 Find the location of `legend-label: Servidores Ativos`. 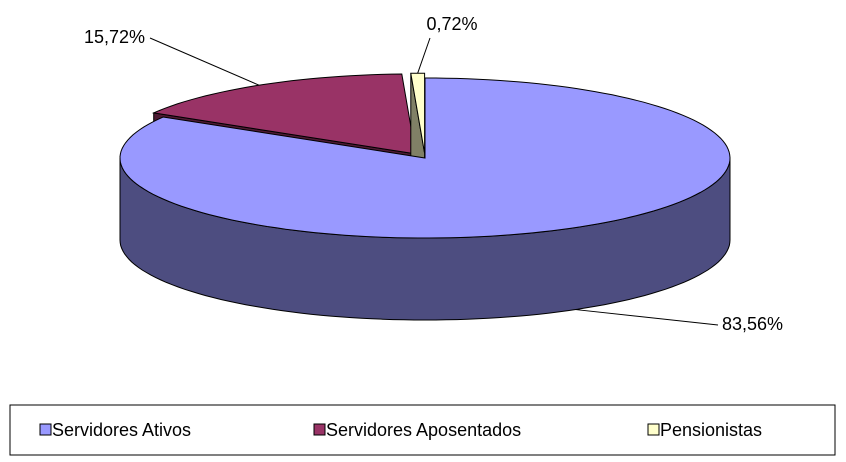

legend-label: Servidores Ativos is located at coordinates (121, 430).